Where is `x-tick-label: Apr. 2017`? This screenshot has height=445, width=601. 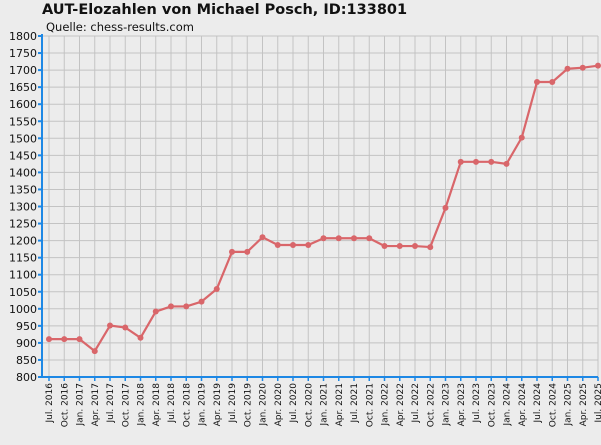 x-tick-label: Apr. 2017 is located at coordinates (96, 404).